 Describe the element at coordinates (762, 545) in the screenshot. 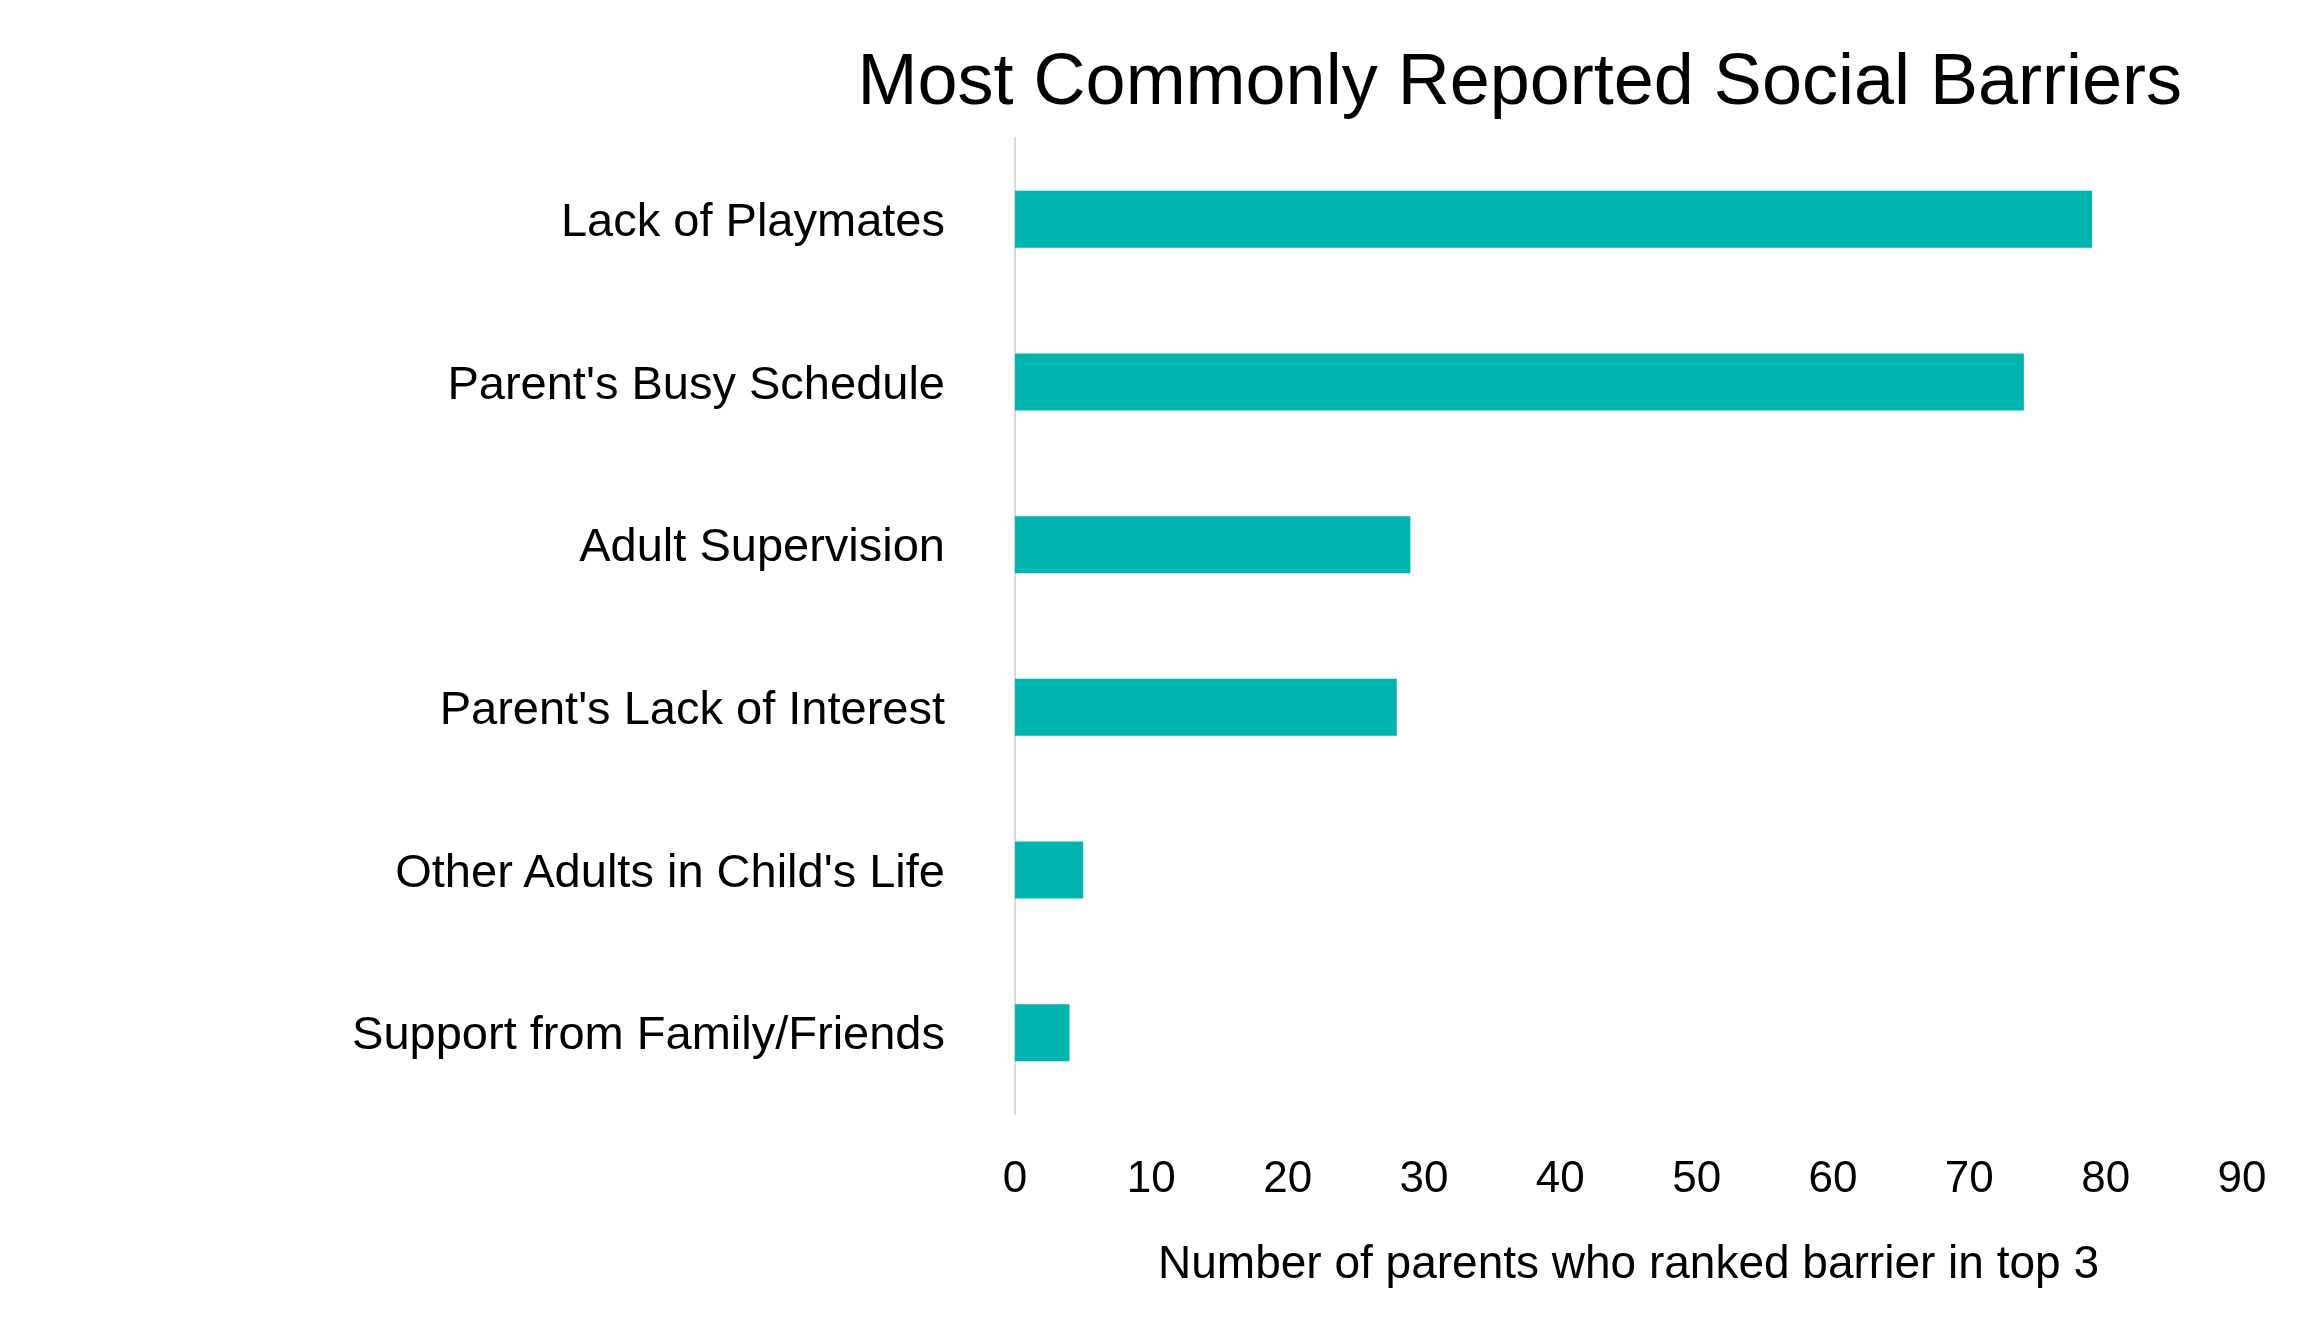

I see `y-tick-label: Adult Supervision` at that location.